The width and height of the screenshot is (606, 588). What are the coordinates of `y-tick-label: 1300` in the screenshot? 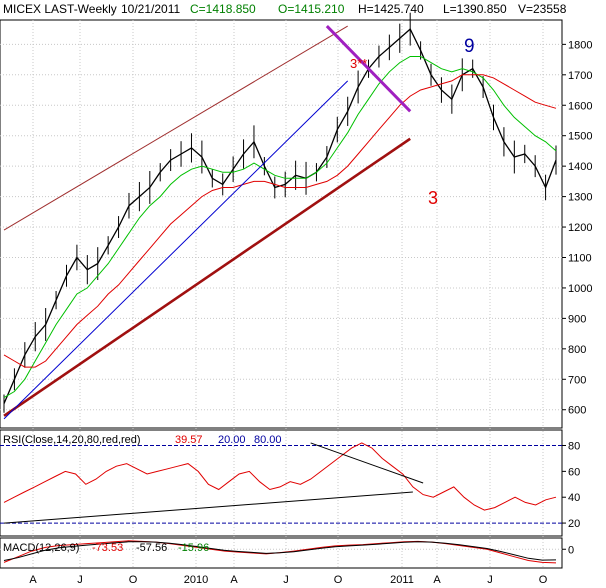 It's located at (580, 198).